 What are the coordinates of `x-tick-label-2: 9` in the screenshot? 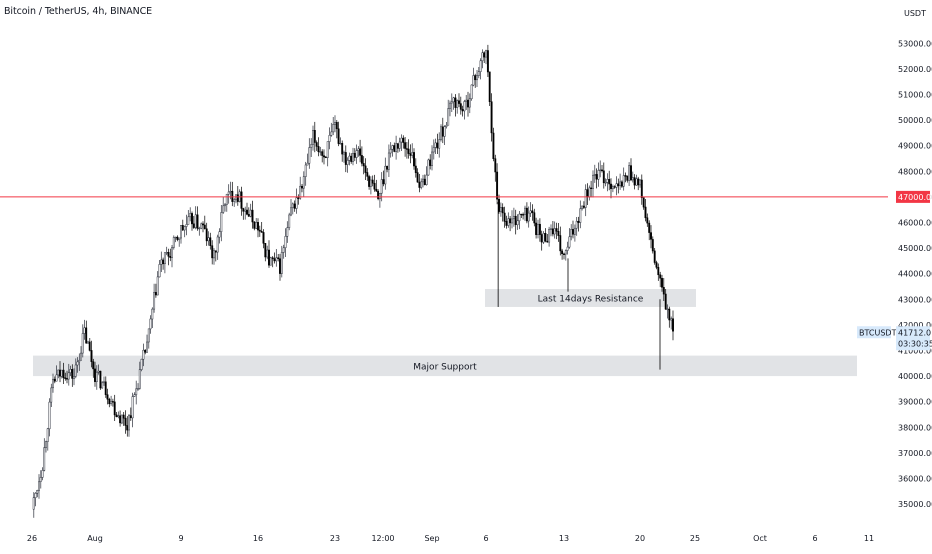 It's located at (180, 538).